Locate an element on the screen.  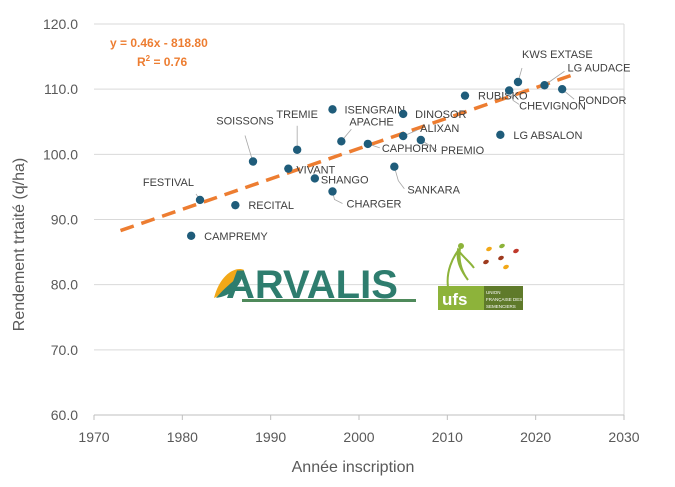
data-label: VIVANT is located at coordinates (315, 171).